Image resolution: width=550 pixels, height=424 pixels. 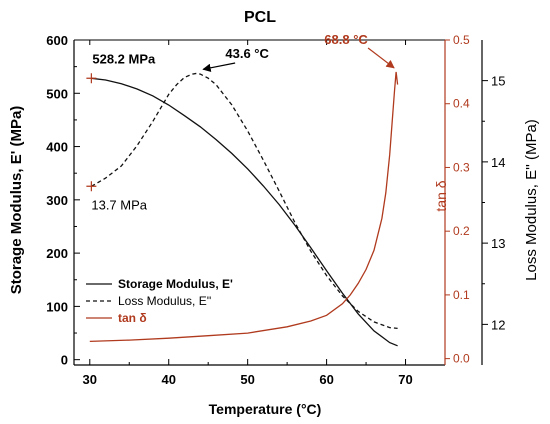 What do you see at coordinates (57, 93) in the screenshot?
I see `y-left-tick-label: 500` at bounding box center [57, 93].